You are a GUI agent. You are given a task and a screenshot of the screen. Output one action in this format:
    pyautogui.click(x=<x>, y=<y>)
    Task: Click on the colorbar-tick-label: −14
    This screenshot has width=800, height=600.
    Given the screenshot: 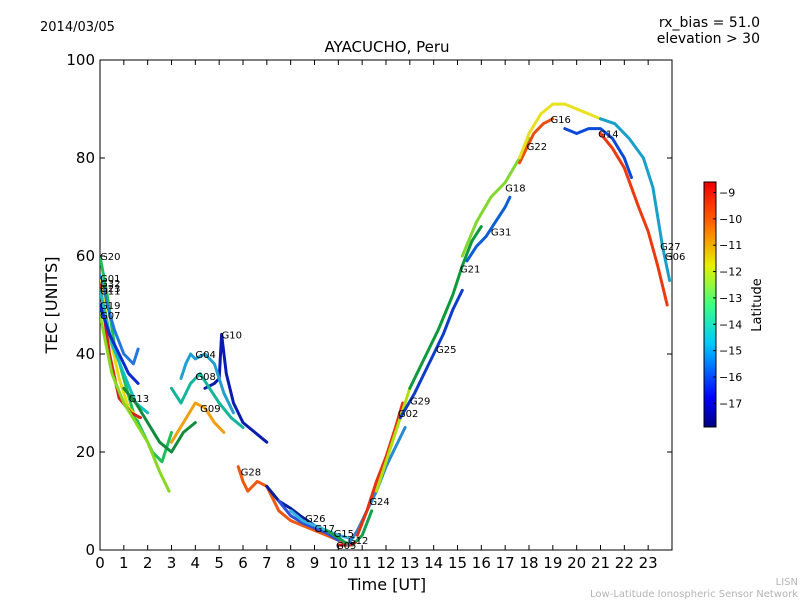 What is the action you would take?
    pyautogui.click(x=730, y=324)
    